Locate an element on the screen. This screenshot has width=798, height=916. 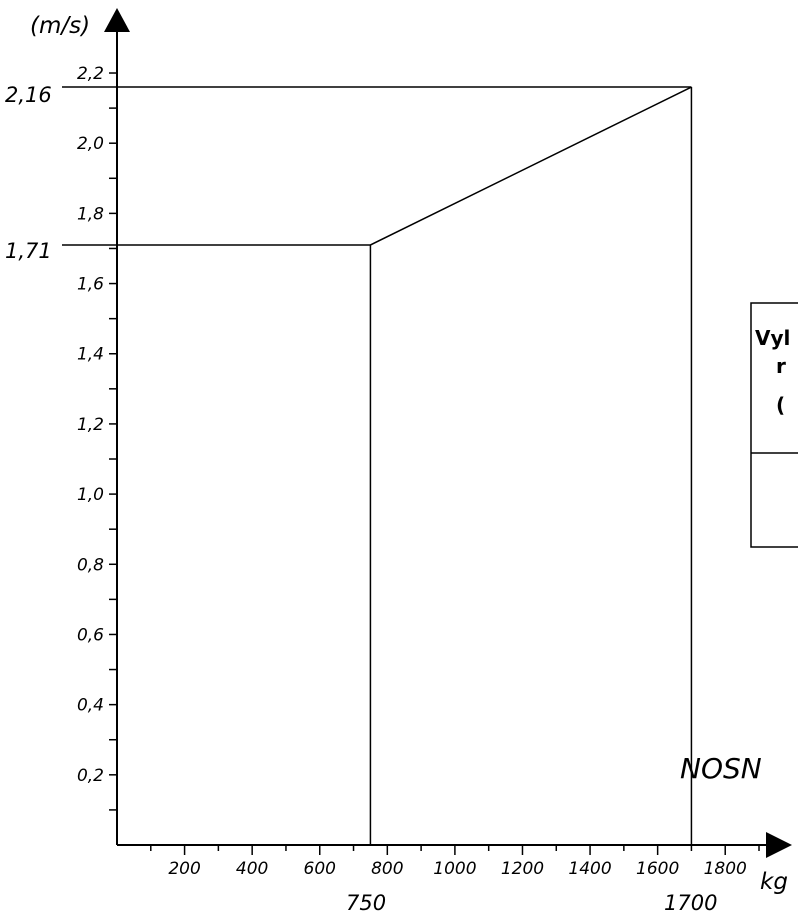
legend-box: Vyl r ( is located at coordinates (774, 425).